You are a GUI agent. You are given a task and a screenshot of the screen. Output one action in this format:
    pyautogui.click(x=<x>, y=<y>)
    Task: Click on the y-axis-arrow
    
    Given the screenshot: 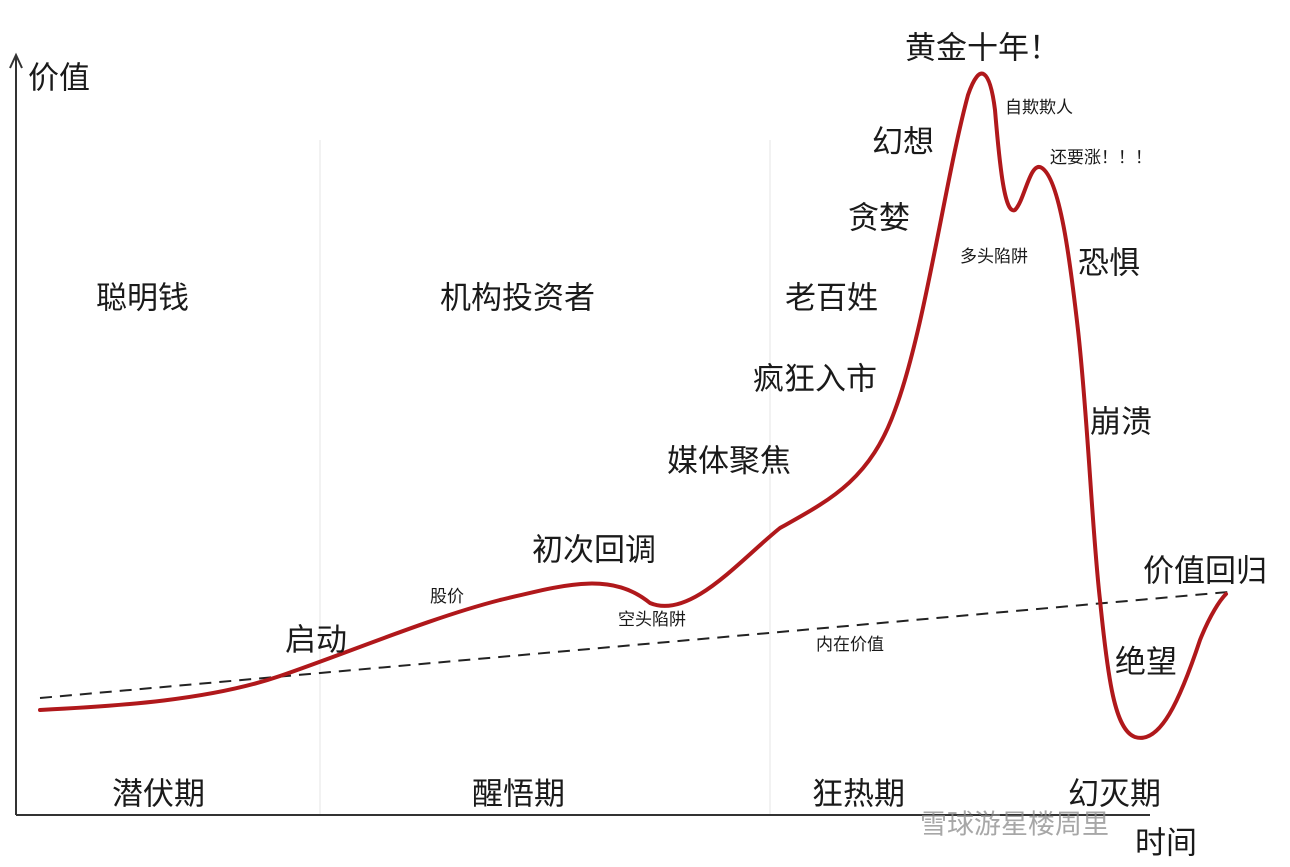 What is the action you would take?
    pyautogui.click(x=16, y=60)
    